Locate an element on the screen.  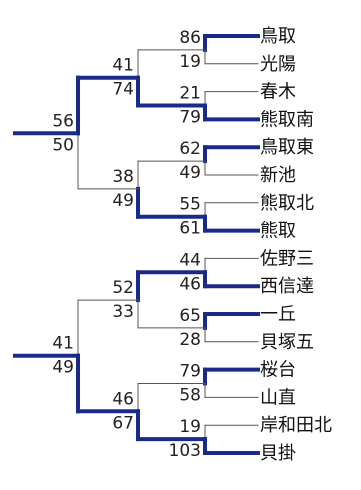
team-name: 佐野三 is located at coordinates (287, 258).